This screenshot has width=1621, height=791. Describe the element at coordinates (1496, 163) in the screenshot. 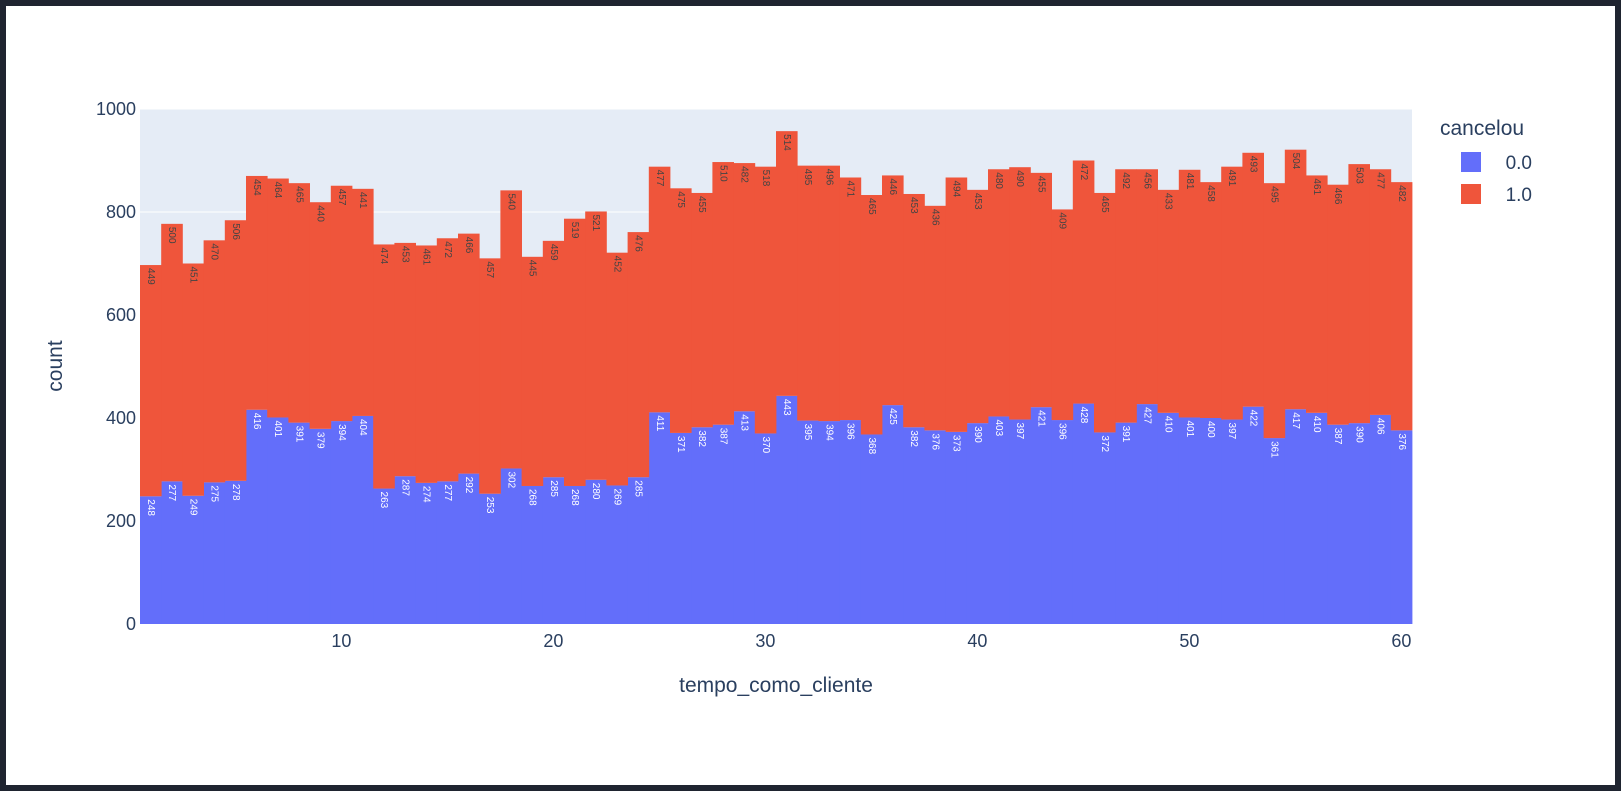

I see `legend-item-0: 0.0` at that location.